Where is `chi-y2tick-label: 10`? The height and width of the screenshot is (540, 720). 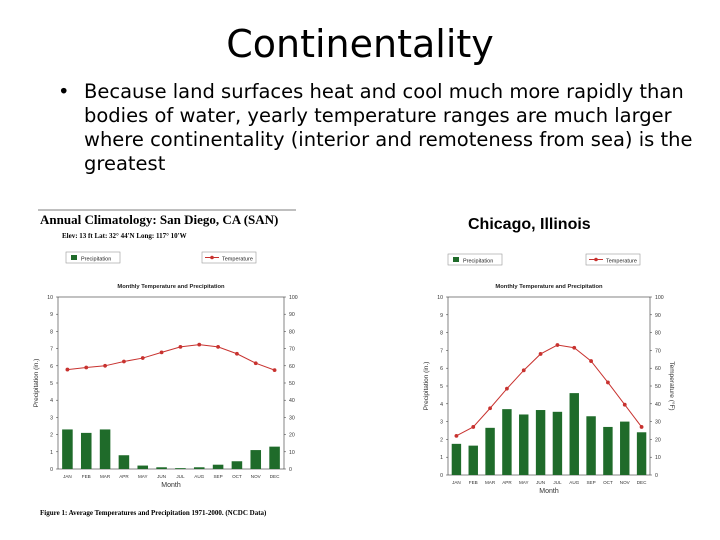 chi-y2tick-label: 10 is located at coordinates (658, 458).